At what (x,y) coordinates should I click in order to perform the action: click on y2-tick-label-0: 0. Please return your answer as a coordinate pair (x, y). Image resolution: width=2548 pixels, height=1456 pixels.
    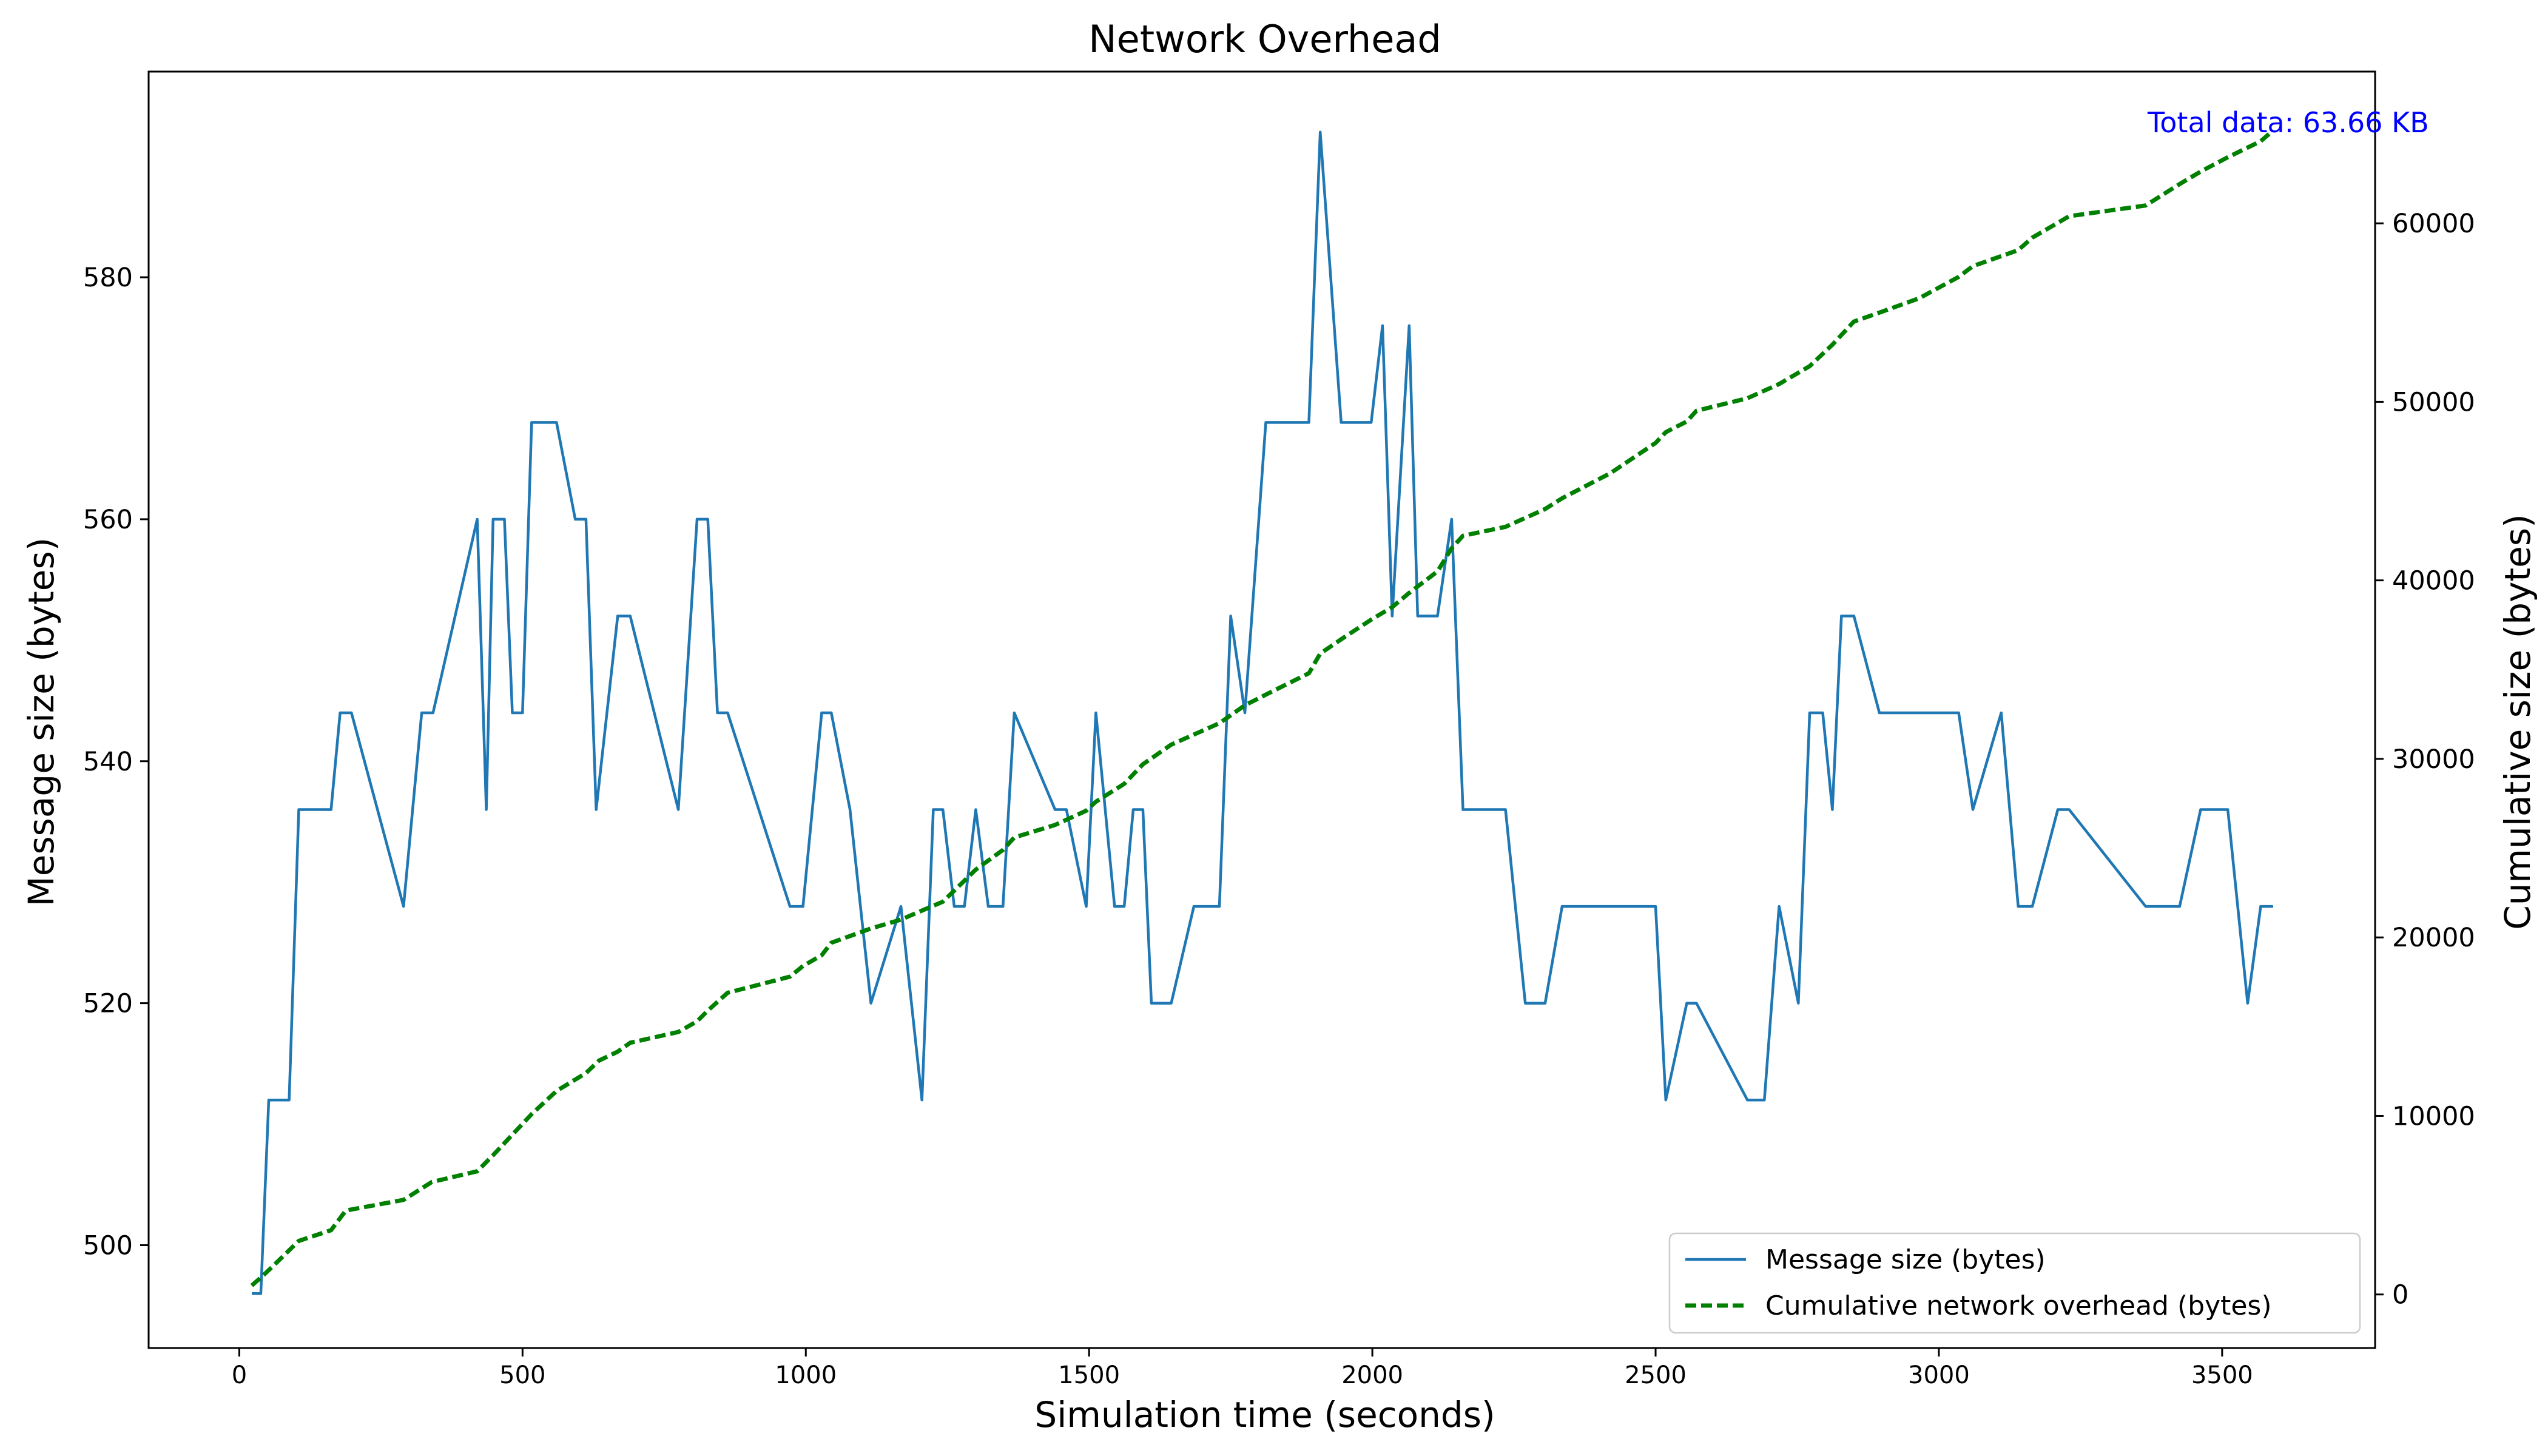
    Looking at the image, I should click on (2400, 1295).